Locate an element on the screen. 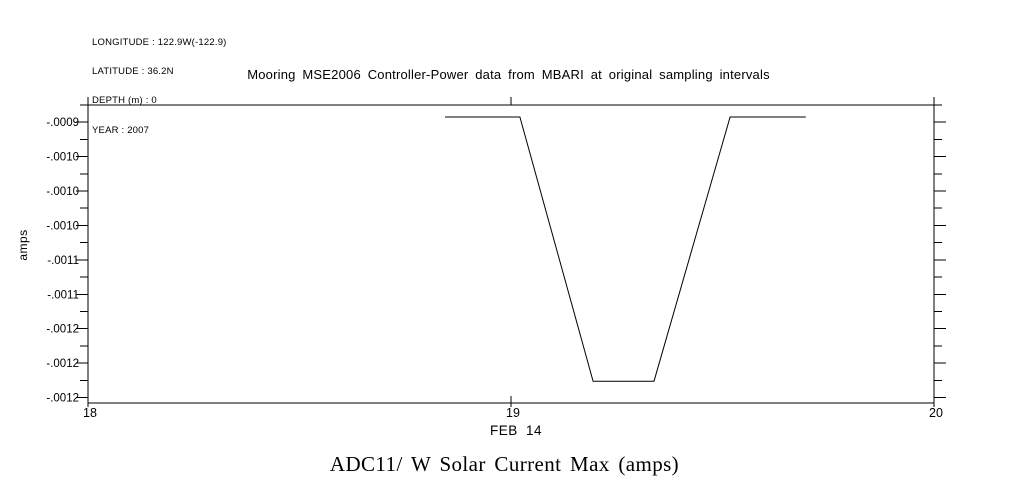  x-tick-label: 18 is located at coordinates (90, 413).